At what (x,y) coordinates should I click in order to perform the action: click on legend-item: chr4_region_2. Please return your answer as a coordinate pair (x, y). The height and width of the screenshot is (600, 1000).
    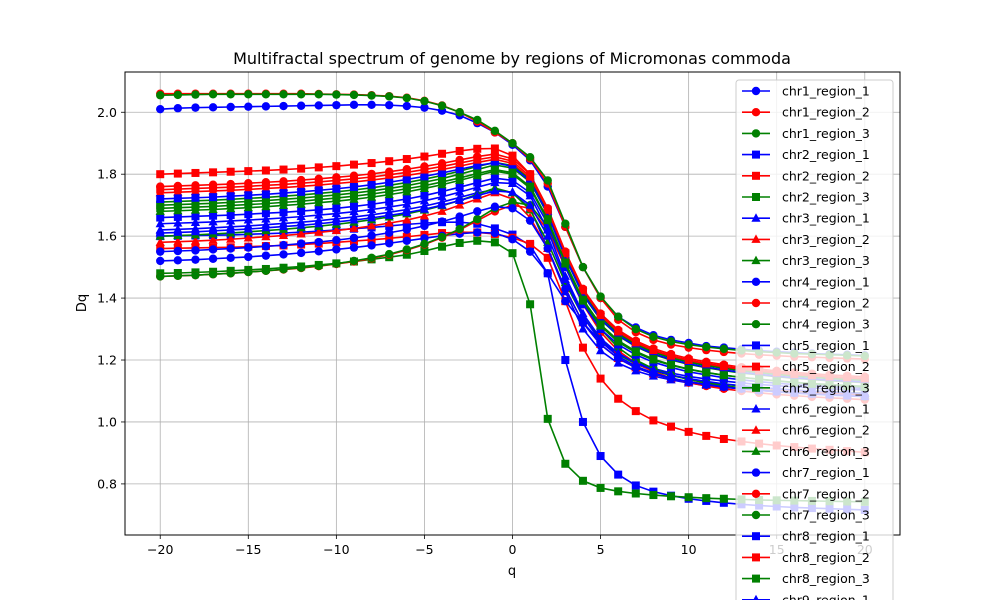
    Looking at the image, I should click on (806, 303).